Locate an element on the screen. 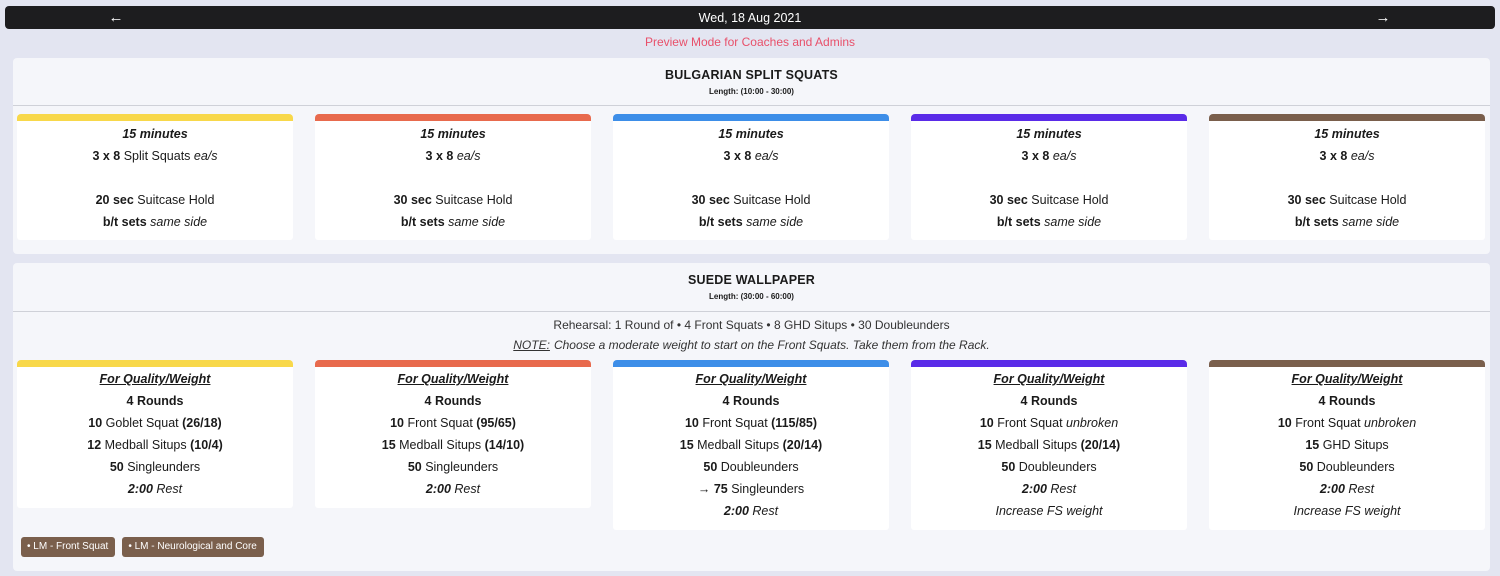 The height and width of the screenshot is (576, 1500). movement: Goblet Squat is located at coordinates (142, 423).